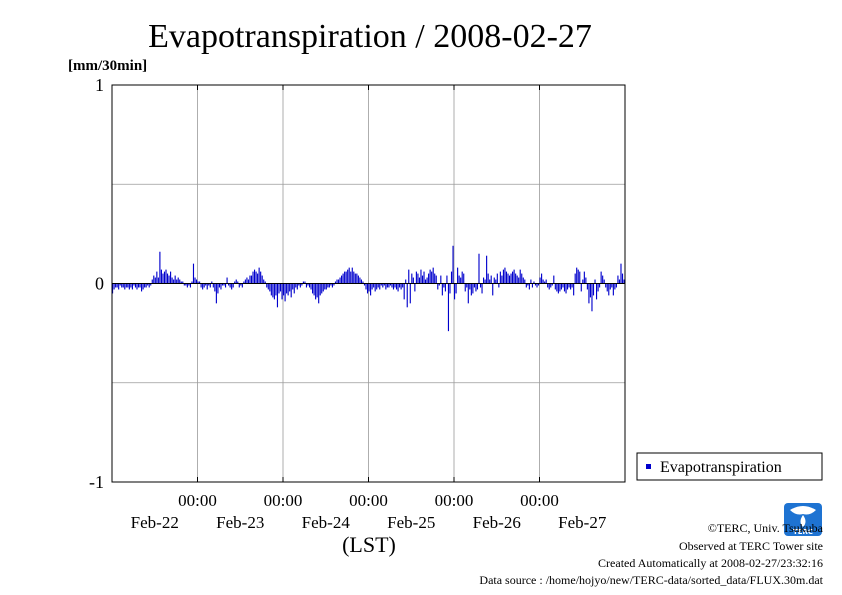 Image resolution: width=842 pixels, height=595 pixels. I want to click on x-time-label-3: 00:00, so click(368, 500).